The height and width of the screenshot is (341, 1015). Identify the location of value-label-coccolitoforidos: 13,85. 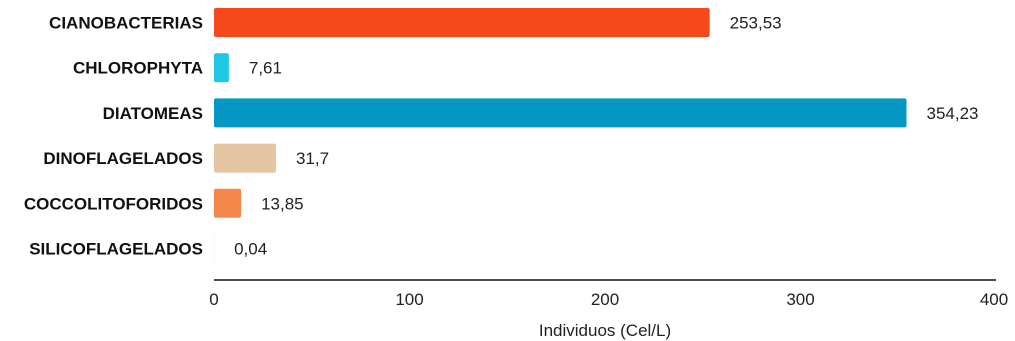
(282, 203).